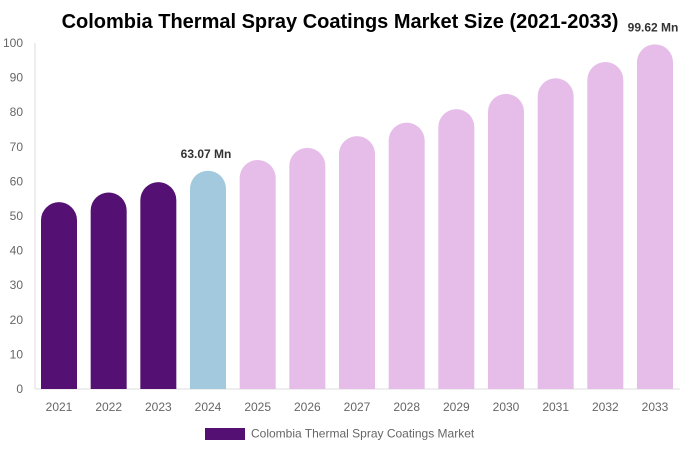  Describe the element at coordinates (208, 279) in the screenshot. I see `bar-2024` at that location.